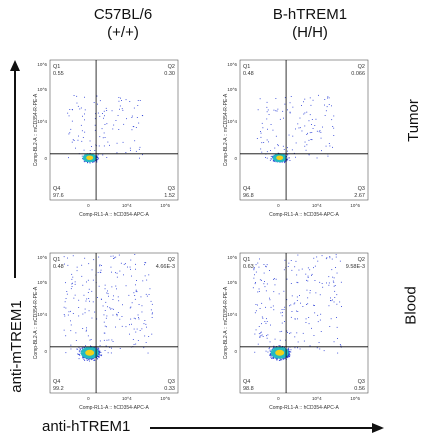 The height and width of the screenshot is (443, 428). Describe the element at coordinates (58, 267) in the screenshot. I see `quadrant-percent: 0.48` at that location.